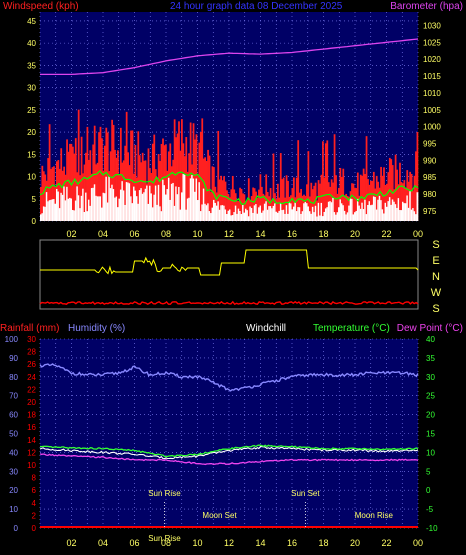  What do you see at coordinates (13, 396) in the screenshot?
I see `humidity-tick-label: 70` at bounding box center [13, 396].